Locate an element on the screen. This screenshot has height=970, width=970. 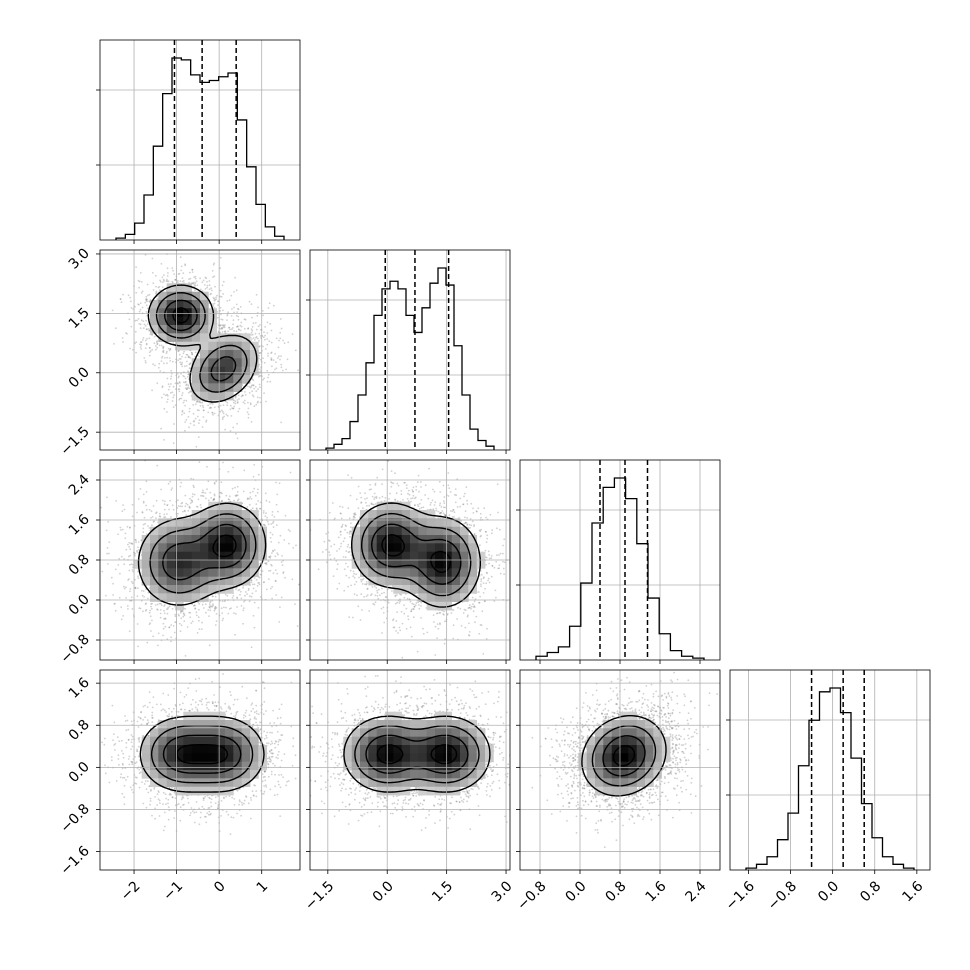
x-tick-label: −2 is located at coordinates (131, 891).